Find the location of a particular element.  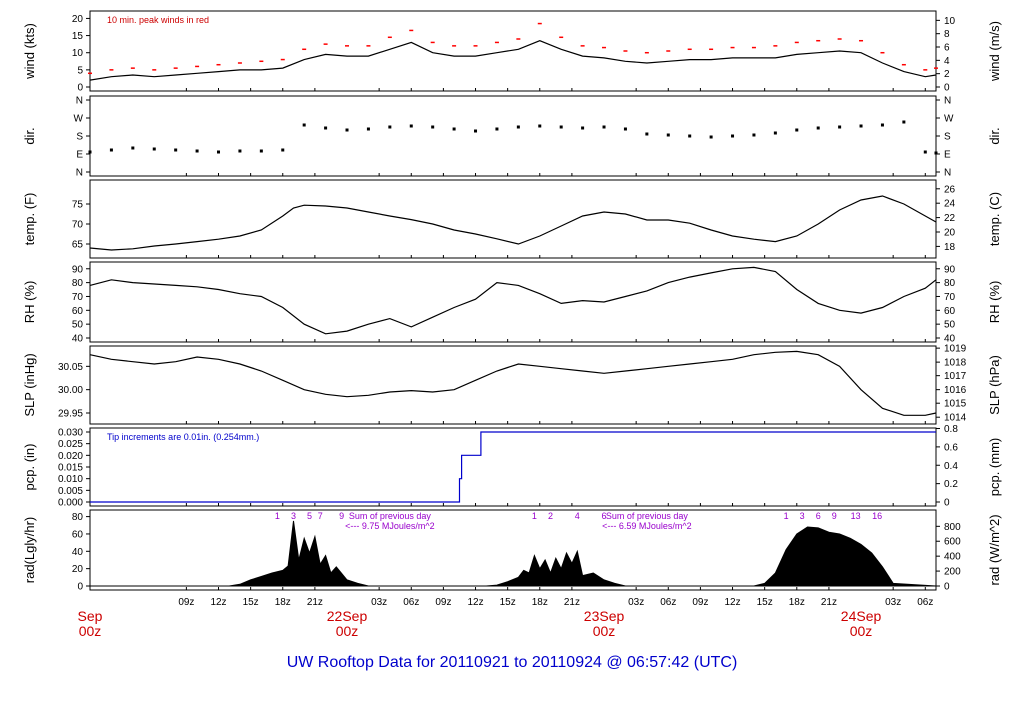

left-tick-label: 75 is located at coordinates (78, 205).